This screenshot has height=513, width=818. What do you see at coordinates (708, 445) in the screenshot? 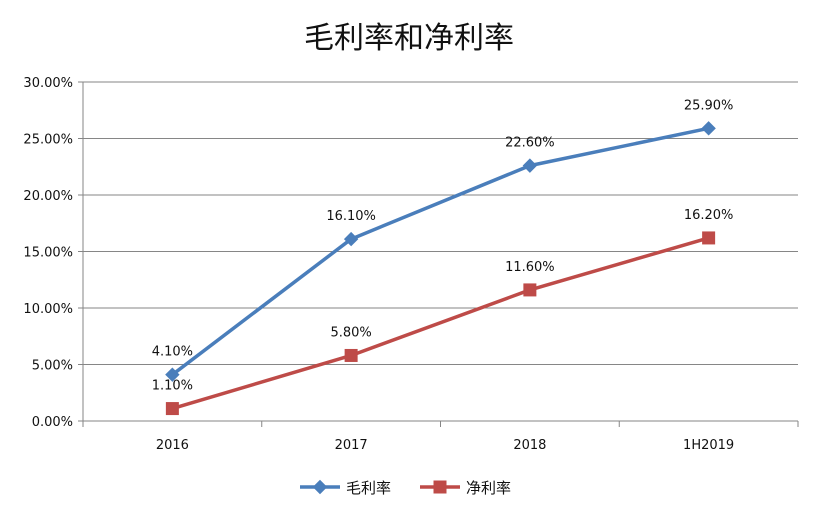
I see `x-tick-label: 1H2019` at bounding box center [708, 445].